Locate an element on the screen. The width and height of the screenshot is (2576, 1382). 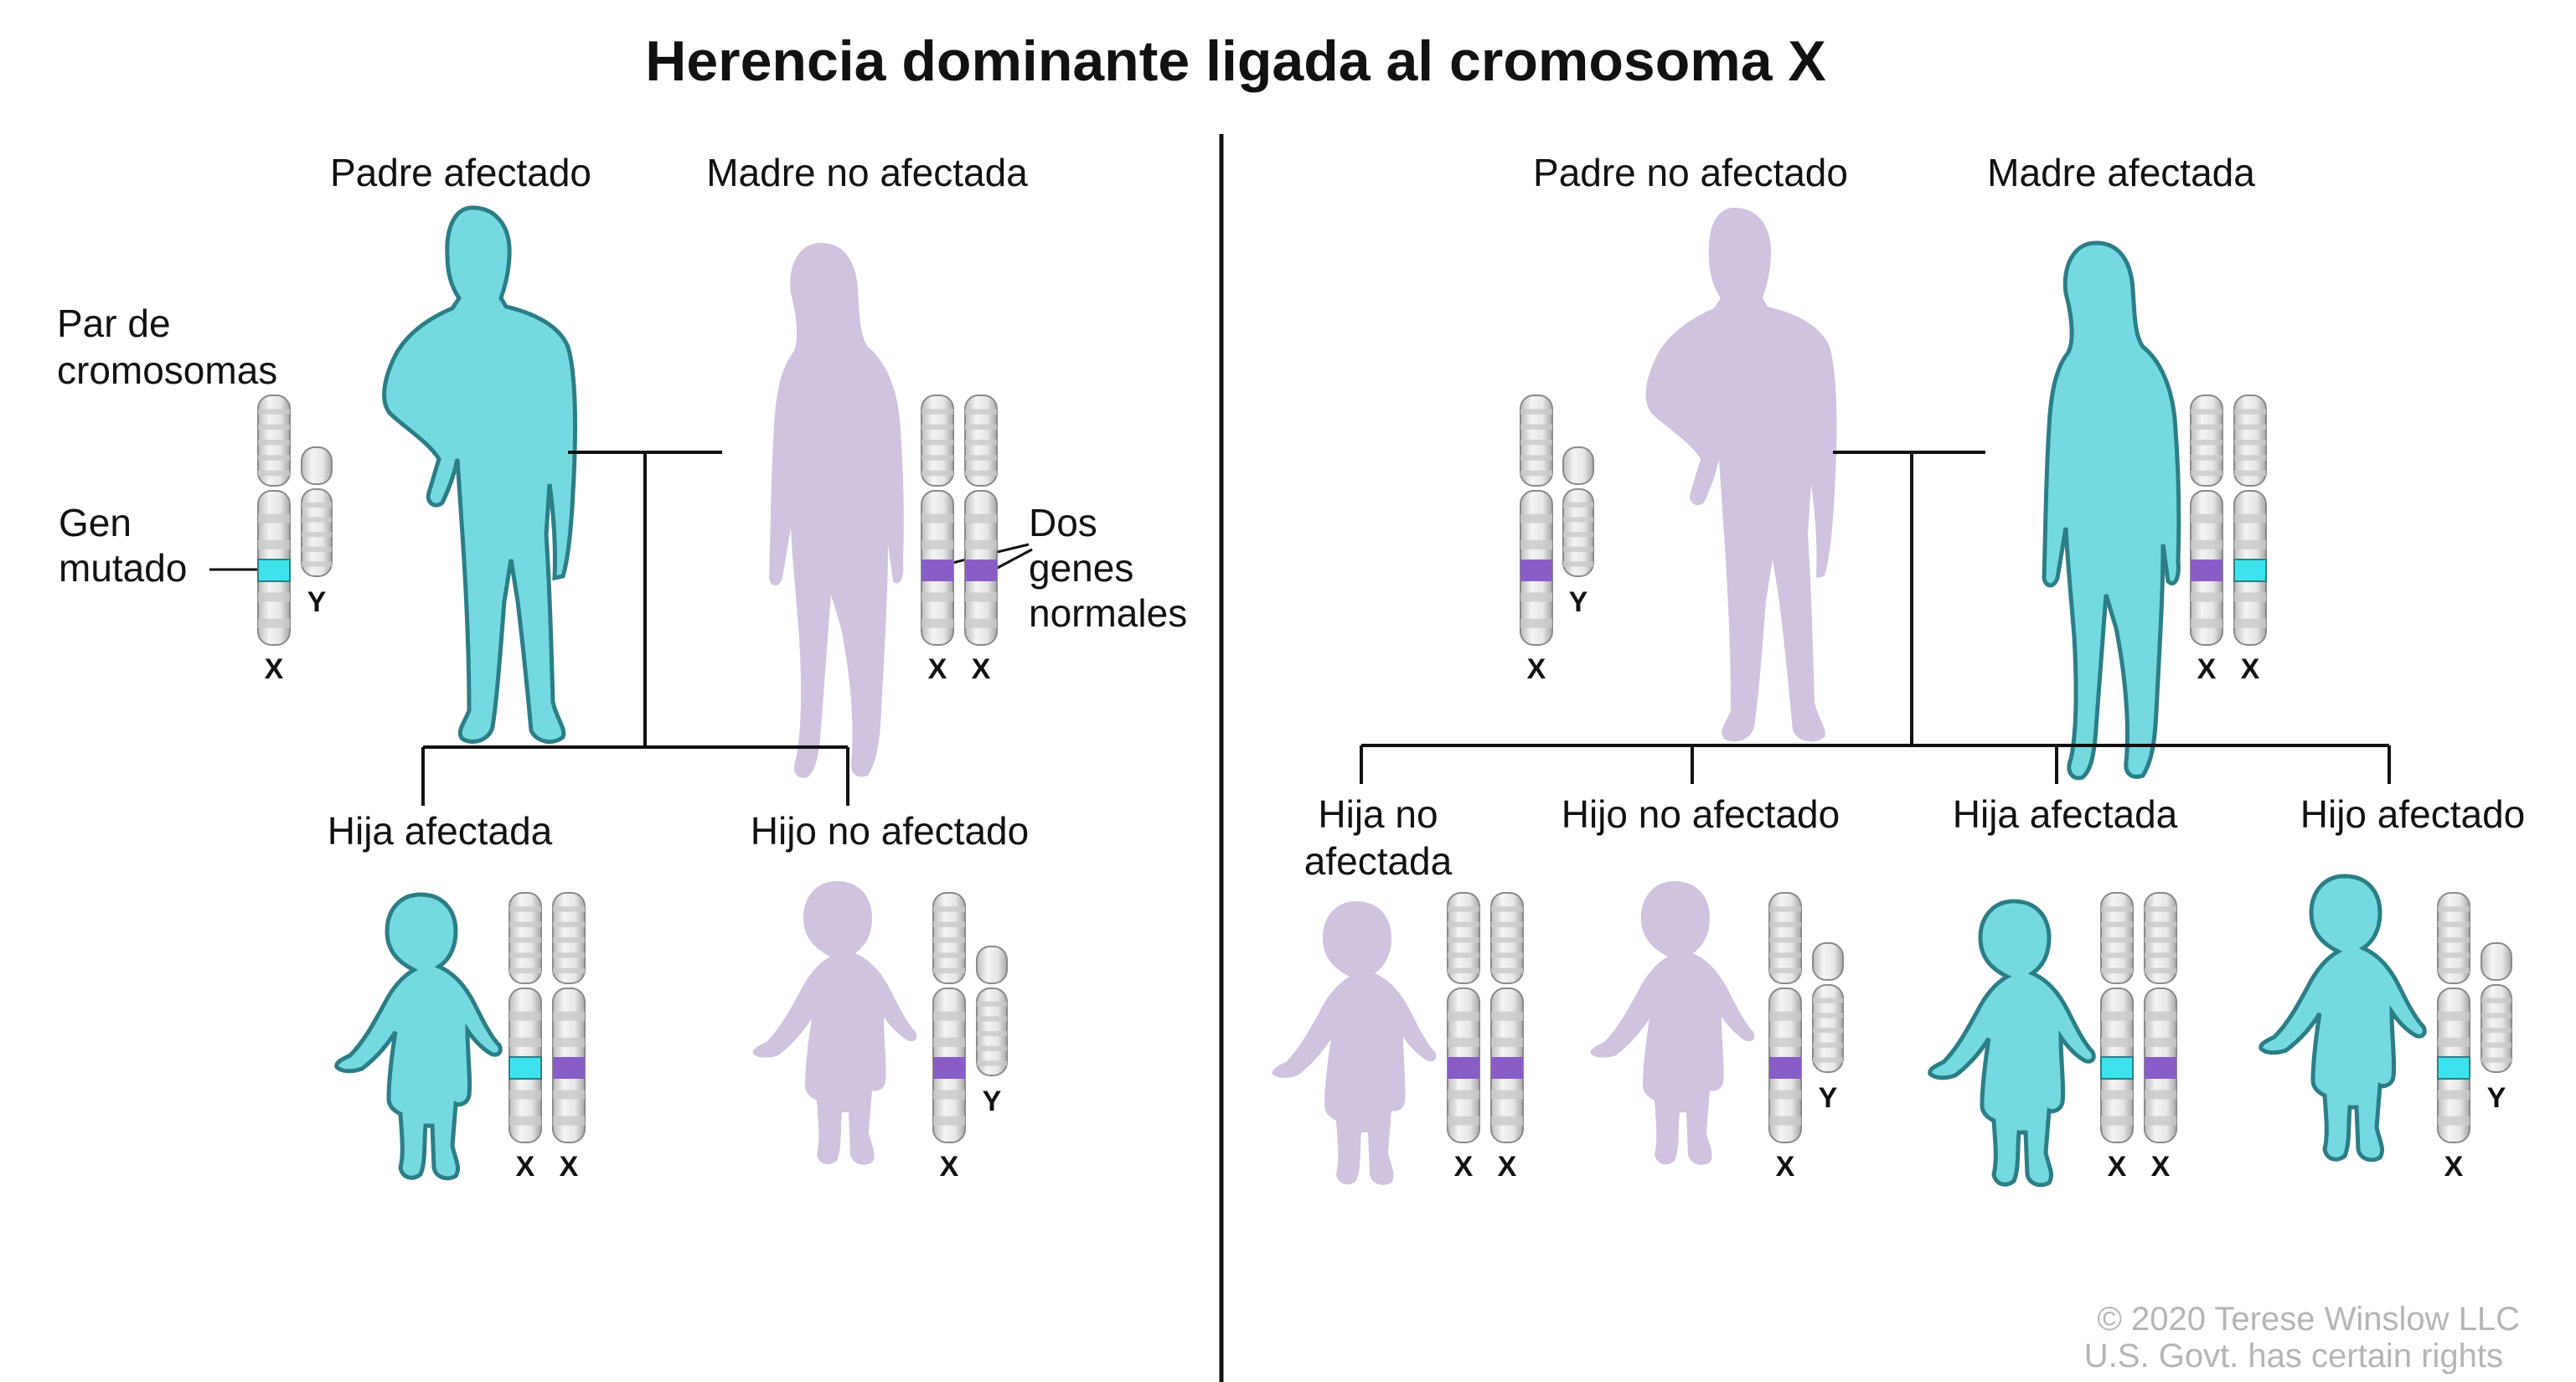
child1-x2: X is located at coordinates (1507, 1037).